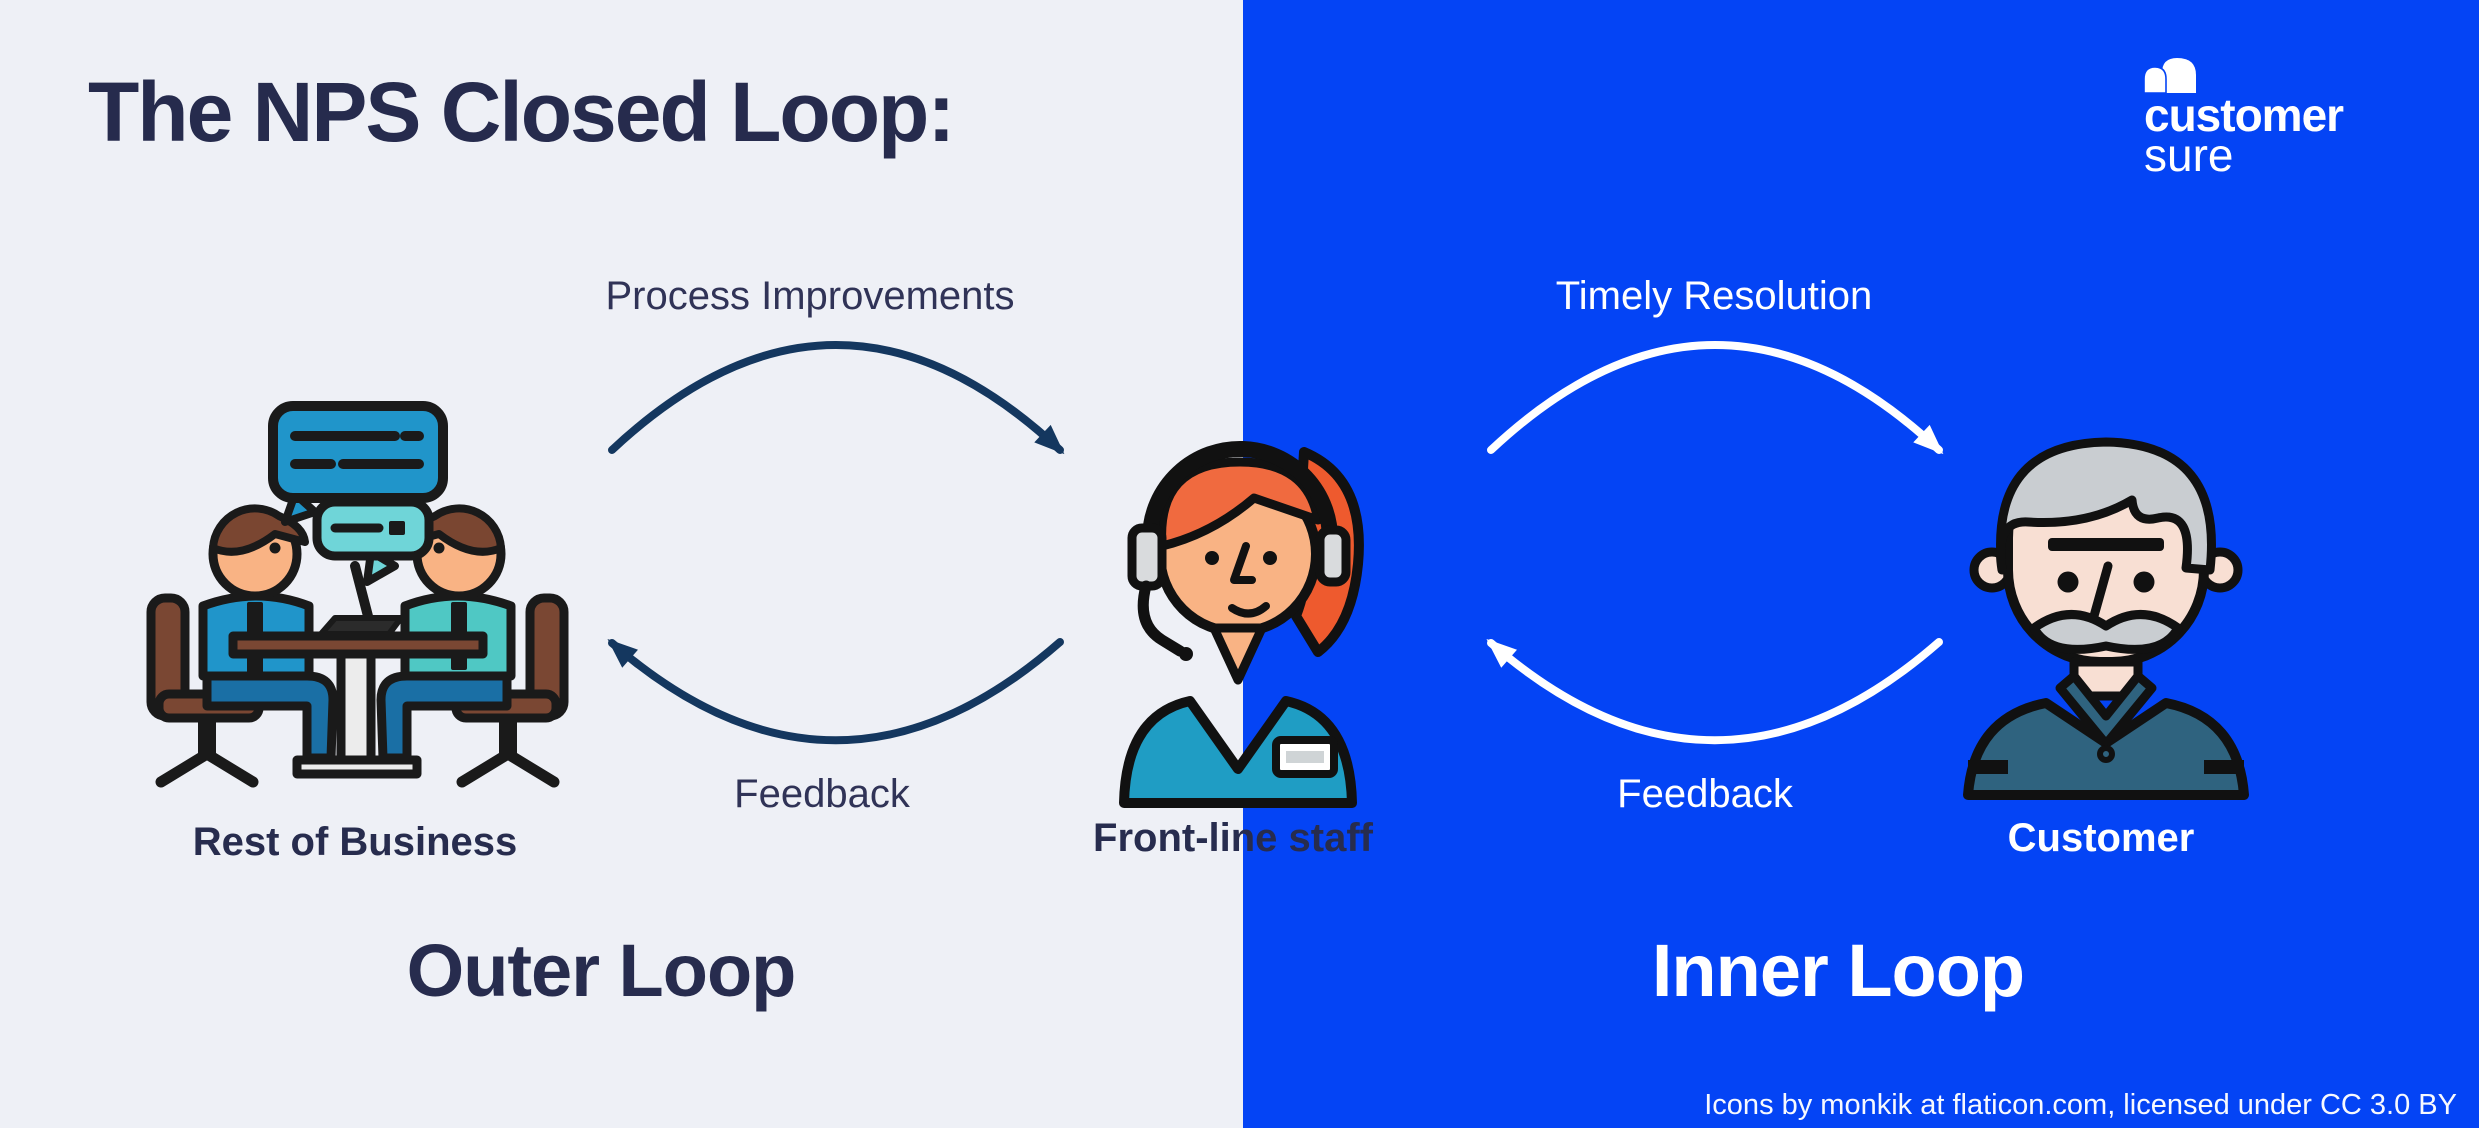  I want to click on customersure-logo-icon, so click(2169, 76).